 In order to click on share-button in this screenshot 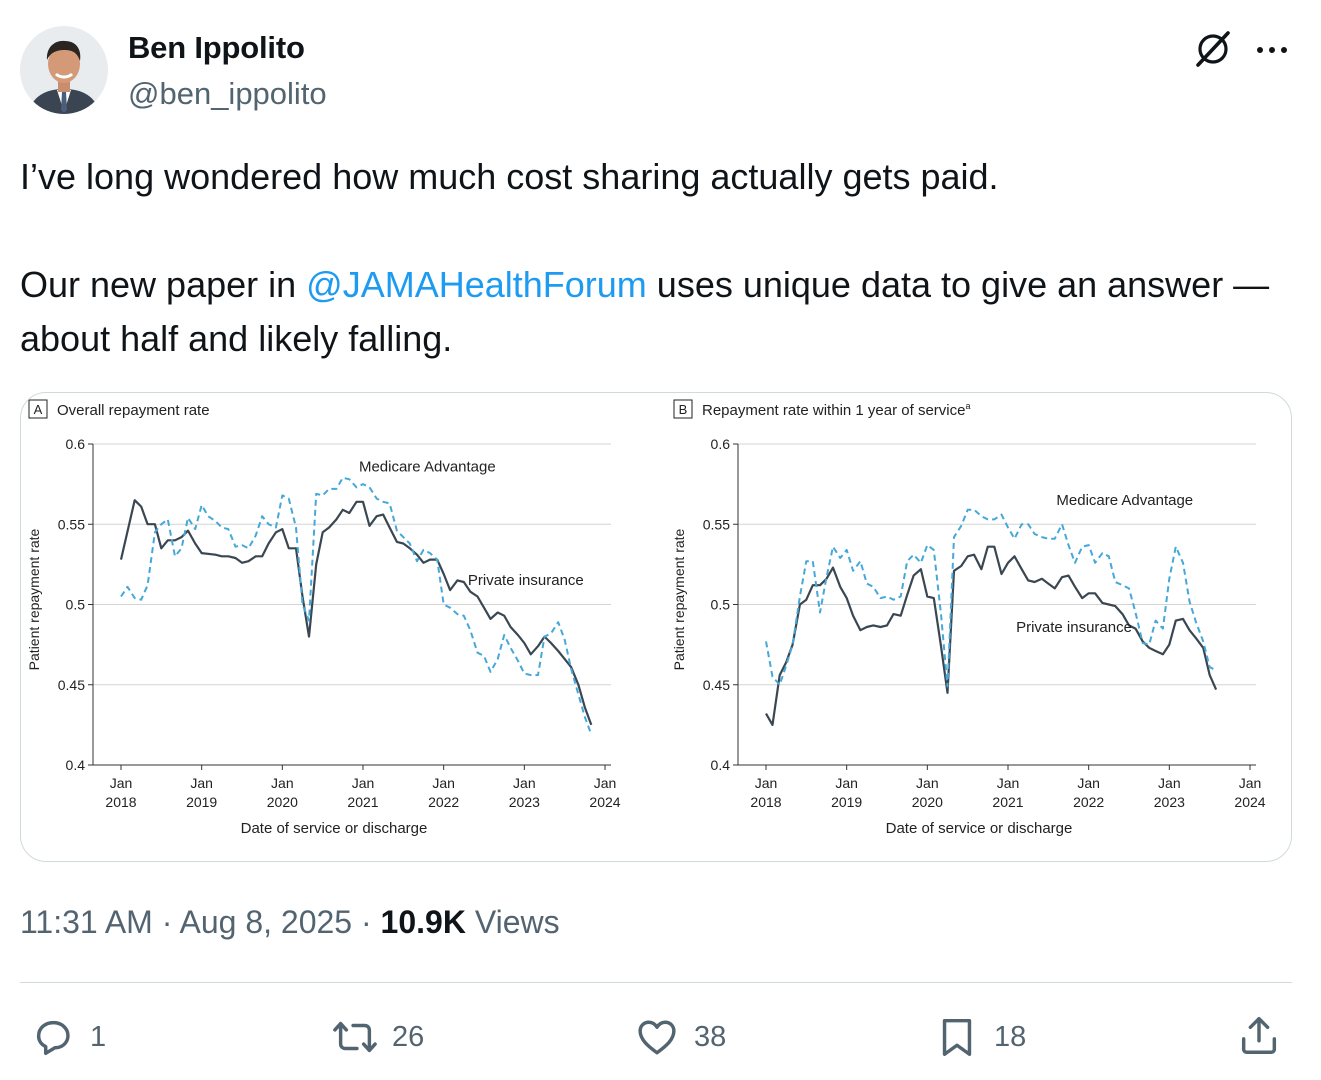, I will do `click(1259, 1035)`.